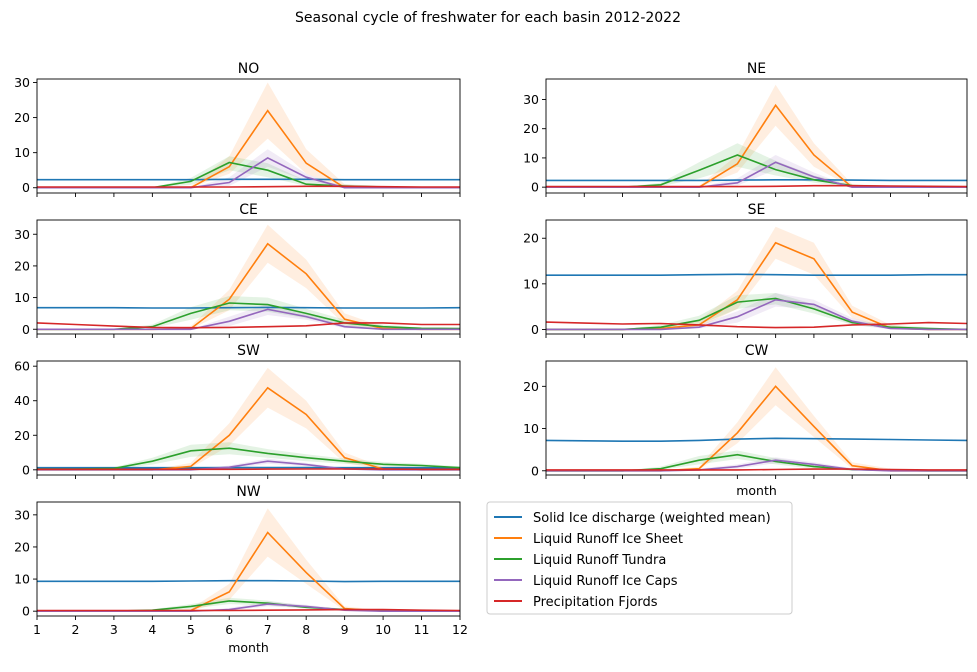  What do you see at coordinates (191, 629) in the screenshot?
I see `xtick-label-nw-5: 5` at bounding box center [191, 629].